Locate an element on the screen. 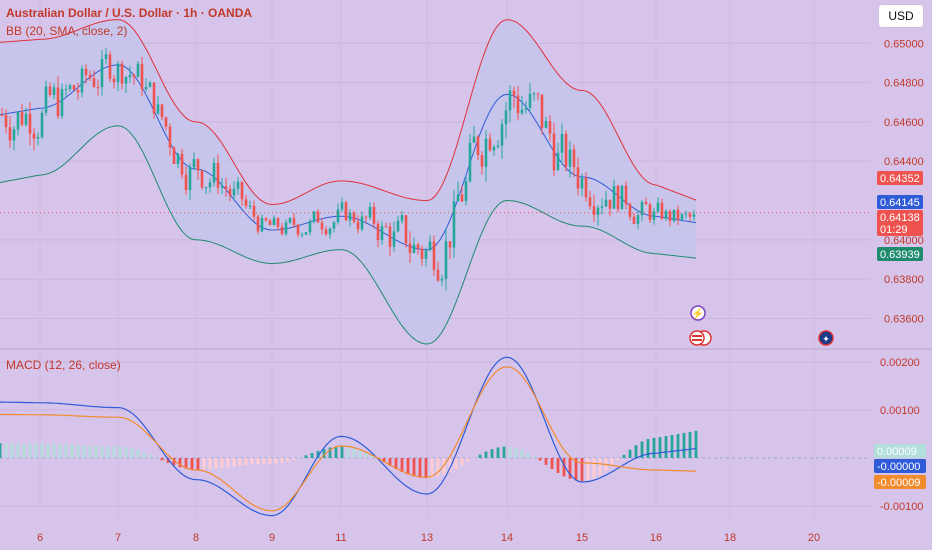 This screenshot has height=550, width=932. lightning-icon is located at coordinates (698, 313).